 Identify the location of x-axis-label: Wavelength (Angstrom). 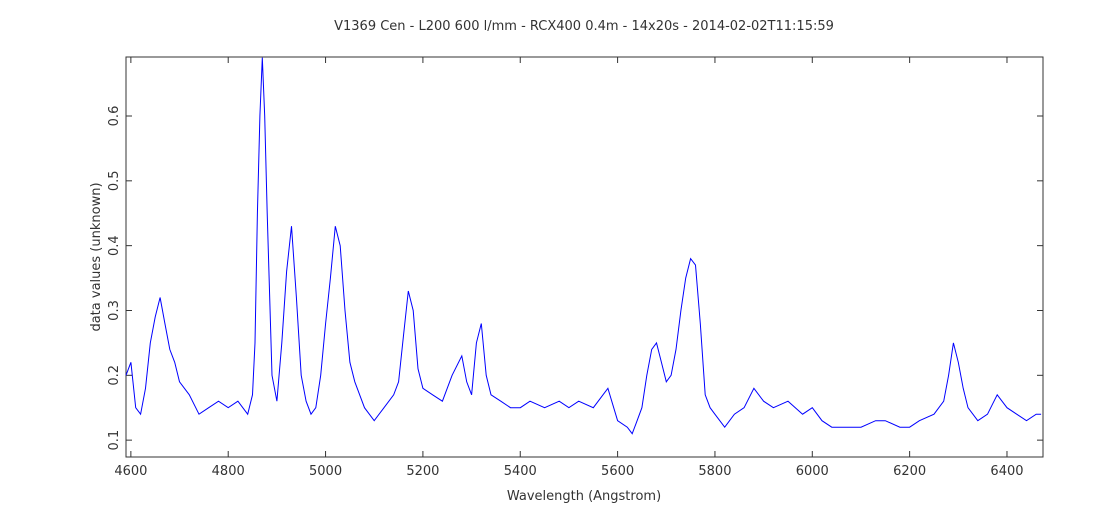
(584, 496).